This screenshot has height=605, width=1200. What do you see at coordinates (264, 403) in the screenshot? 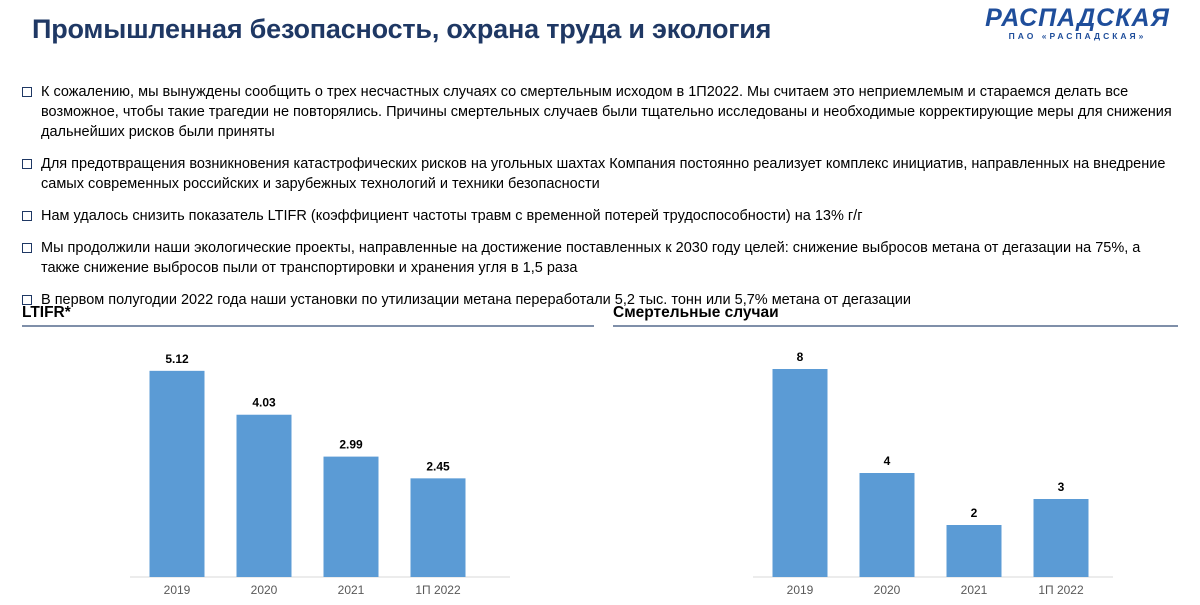
I see `bar-value-label: 4.03` at bounding box center [264, 403].